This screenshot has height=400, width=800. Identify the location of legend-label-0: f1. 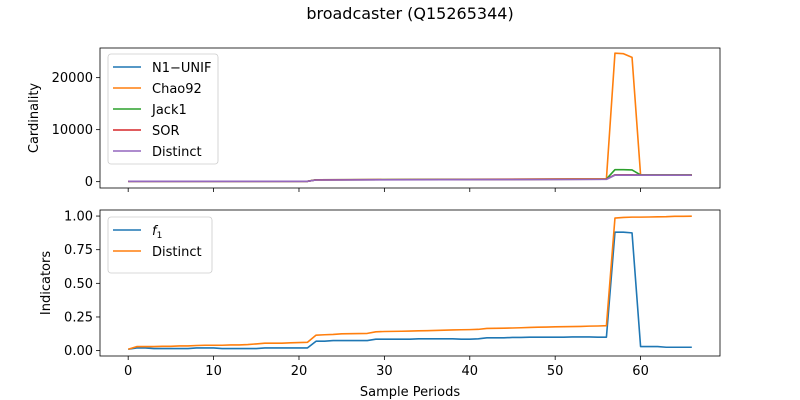
(157, 232).